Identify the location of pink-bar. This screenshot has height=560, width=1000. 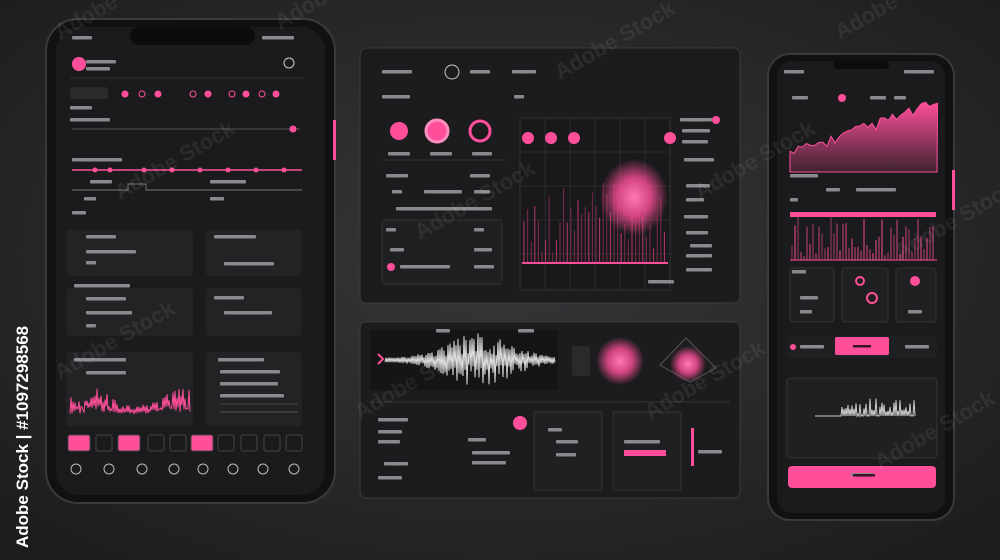
(692, 447).